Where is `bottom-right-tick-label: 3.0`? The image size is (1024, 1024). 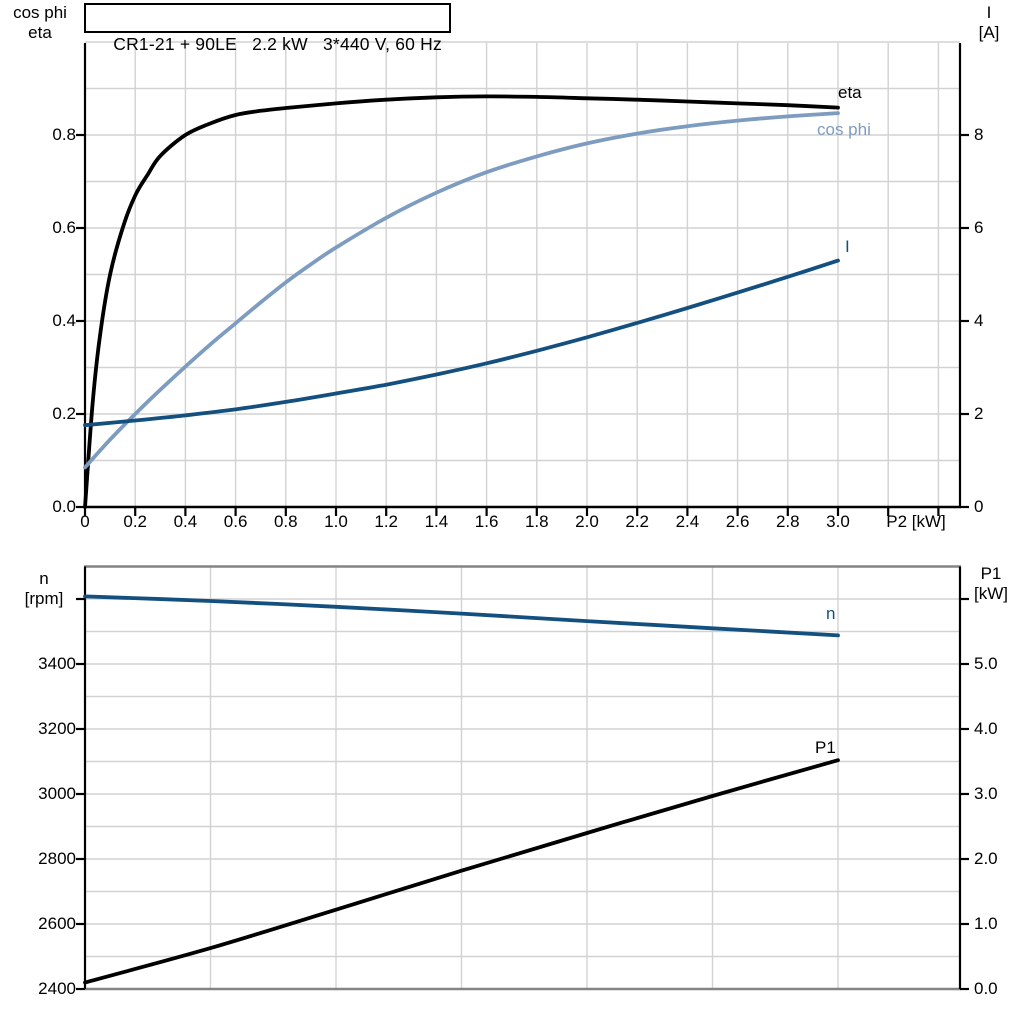 bottom-right-tick-label: 3.0 is located at coordinates (986, 793).